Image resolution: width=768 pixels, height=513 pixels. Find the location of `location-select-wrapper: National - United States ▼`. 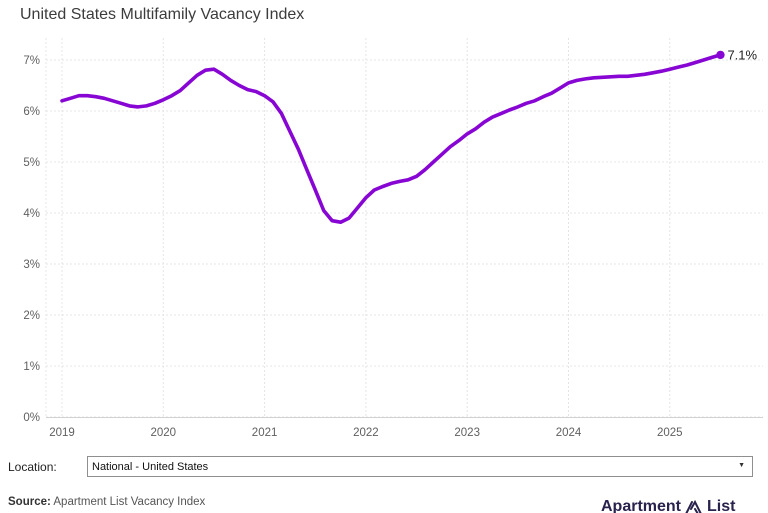

location-select-wrapper: National - United States ▼ is located at coordinates (420, 466).